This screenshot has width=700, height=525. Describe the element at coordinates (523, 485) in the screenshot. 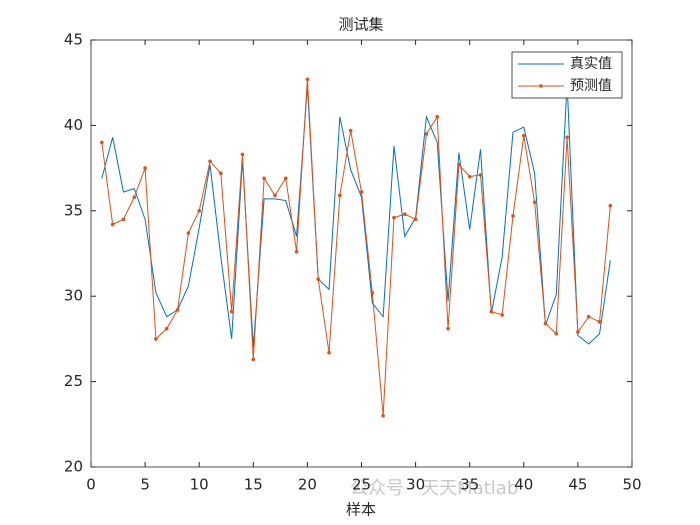

I see `x-tick-label: 40` at that location.